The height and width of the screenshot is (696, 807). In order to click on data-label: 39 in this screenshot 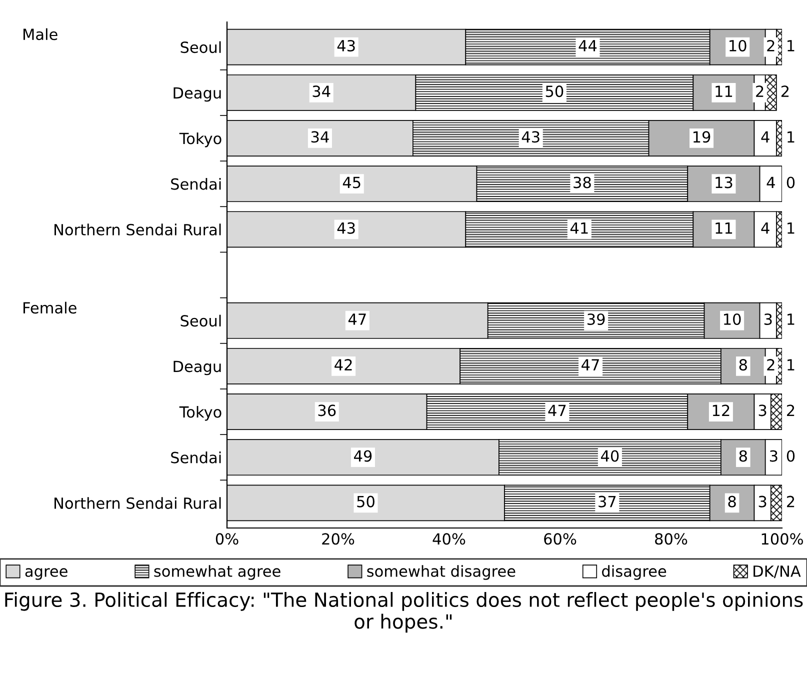, I will do `click(596, 319)`.